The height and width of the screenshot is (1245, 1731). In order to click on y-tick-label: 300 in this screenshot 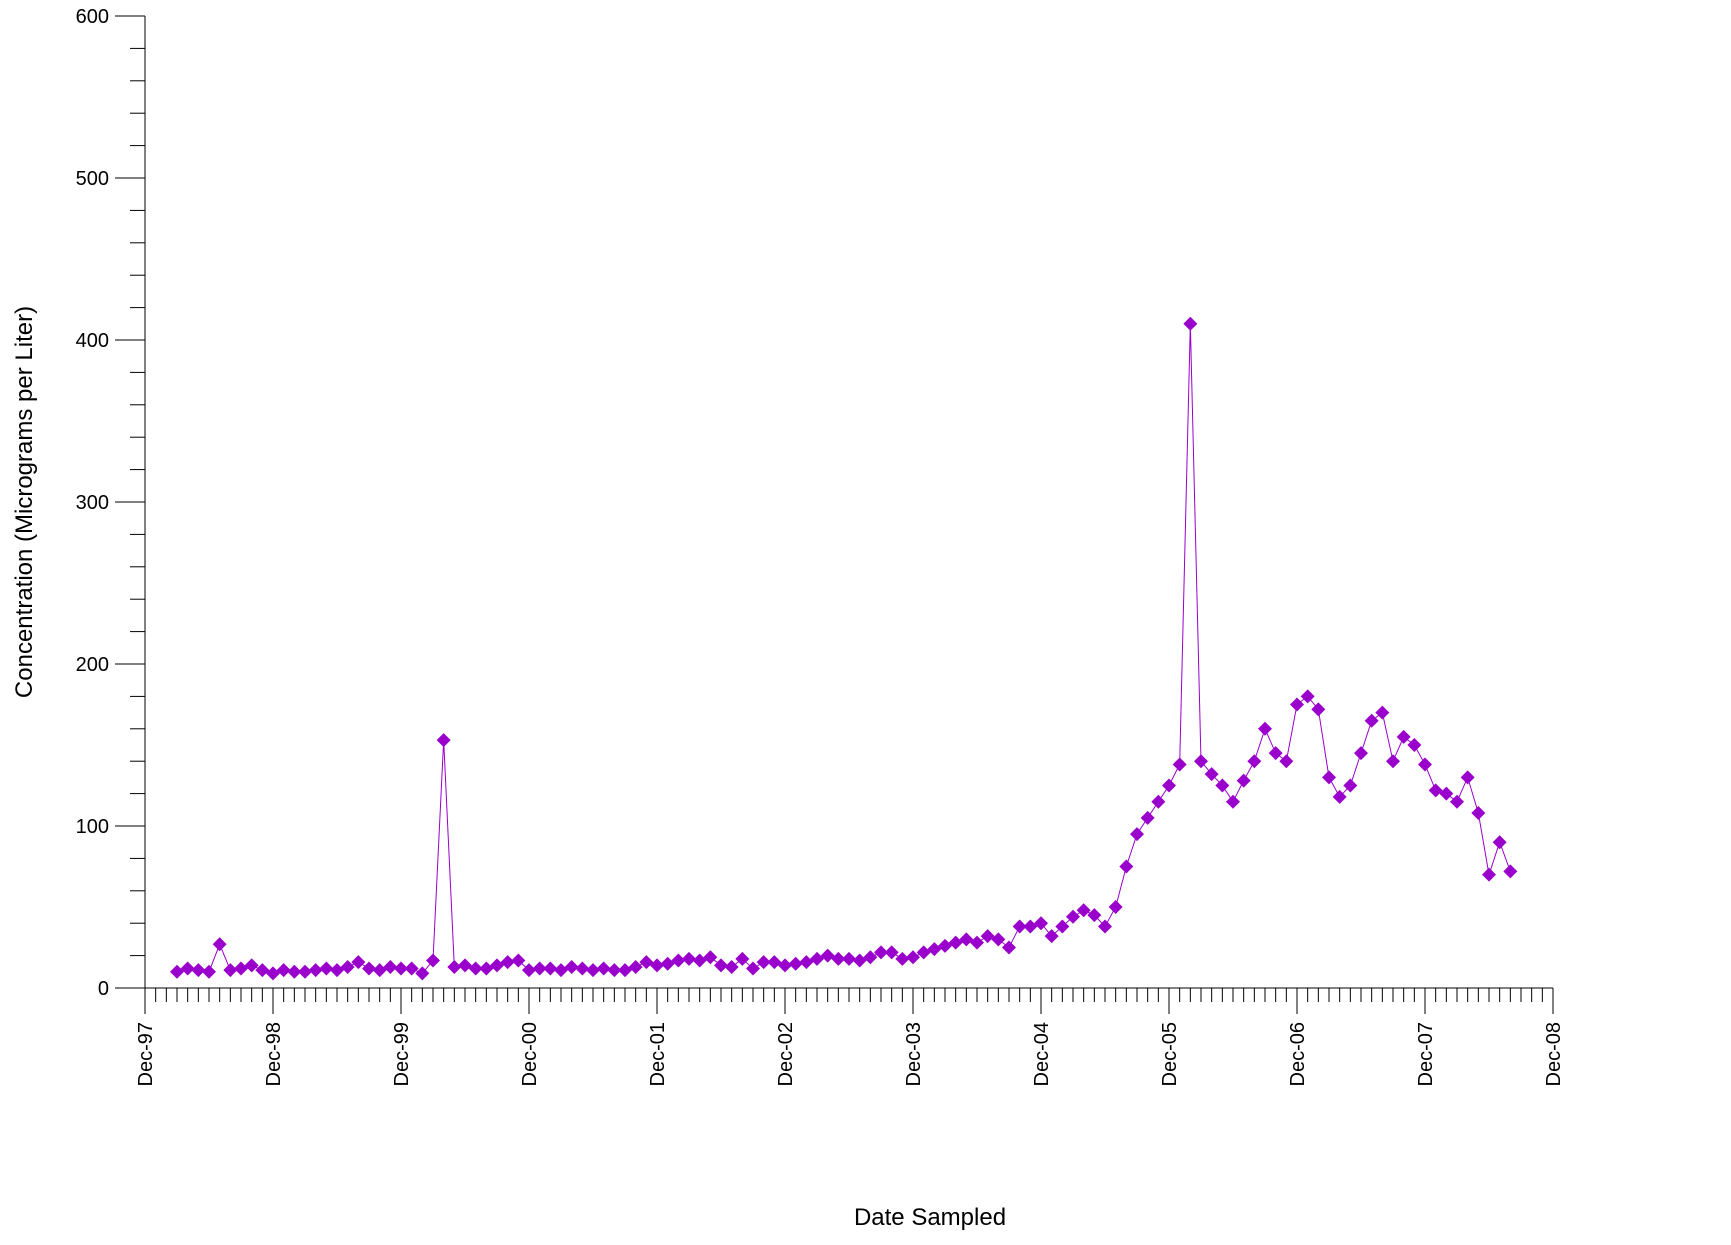, I will do `click(92, 503)`.